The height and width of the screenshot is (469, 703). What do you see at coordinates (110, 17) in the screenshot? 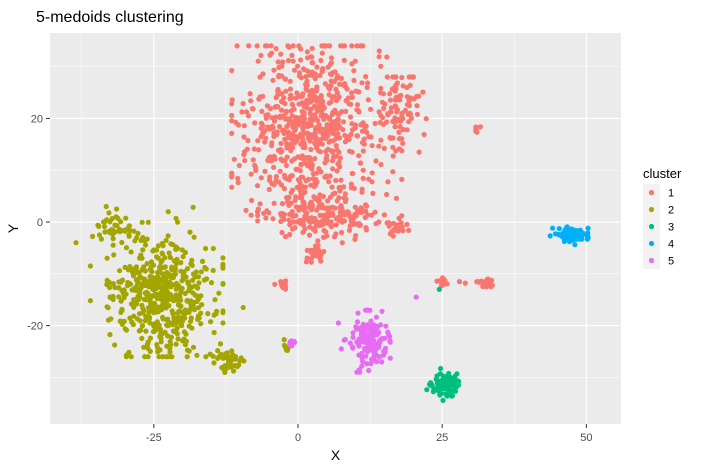
I see `chart-title: 5-medoids clustering` at bounding box center [110, 17].